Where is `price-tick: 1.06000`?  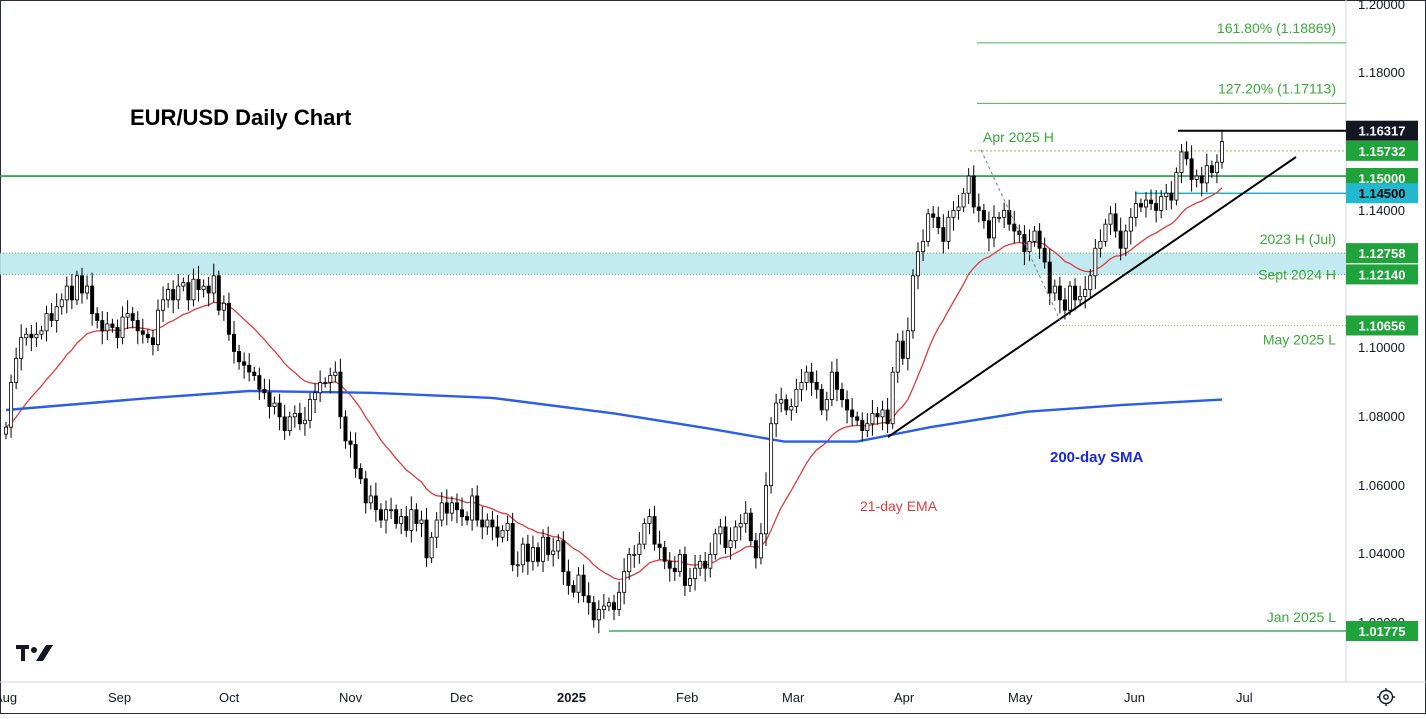
price-tick: 1.06000 is located at coordinates (1381, 485).